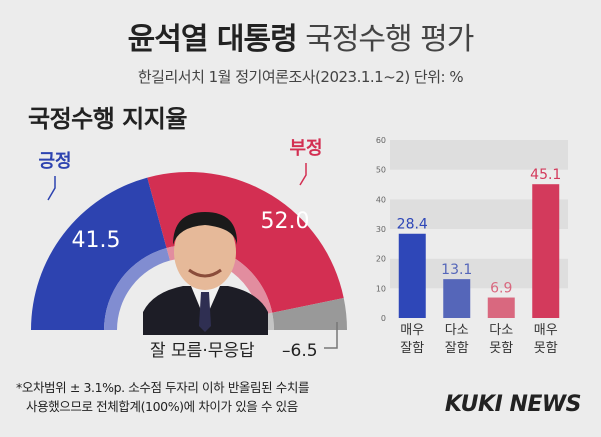 The width and height of the screenshot is (601, 437). Describe the element at coordinates (303, 174) in the screenshot. I see `negative-leader-line` at that location.